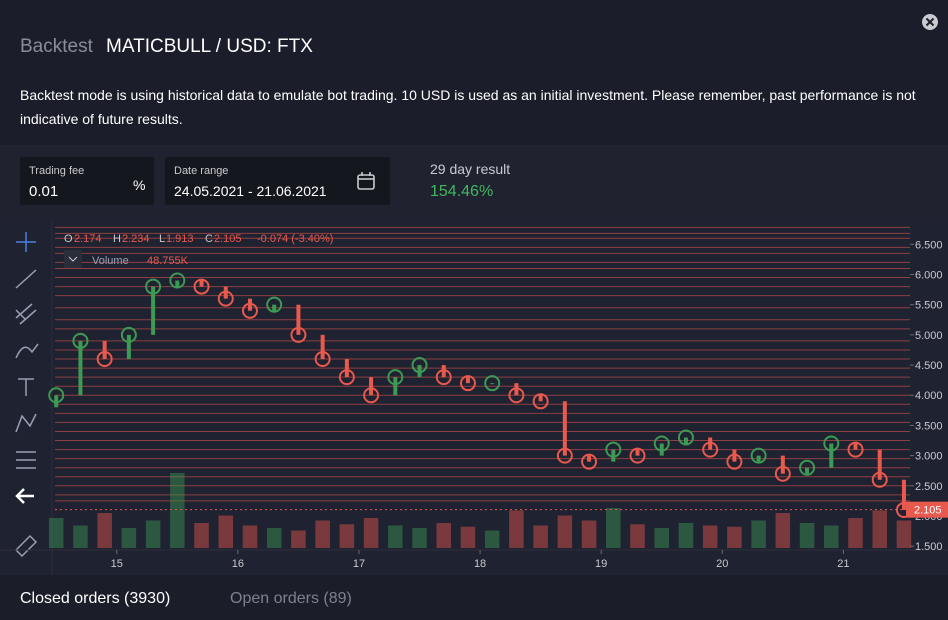 The width and height of the screenshot is (948, 620). I want to click on ruler-tool, so click(26, 546).